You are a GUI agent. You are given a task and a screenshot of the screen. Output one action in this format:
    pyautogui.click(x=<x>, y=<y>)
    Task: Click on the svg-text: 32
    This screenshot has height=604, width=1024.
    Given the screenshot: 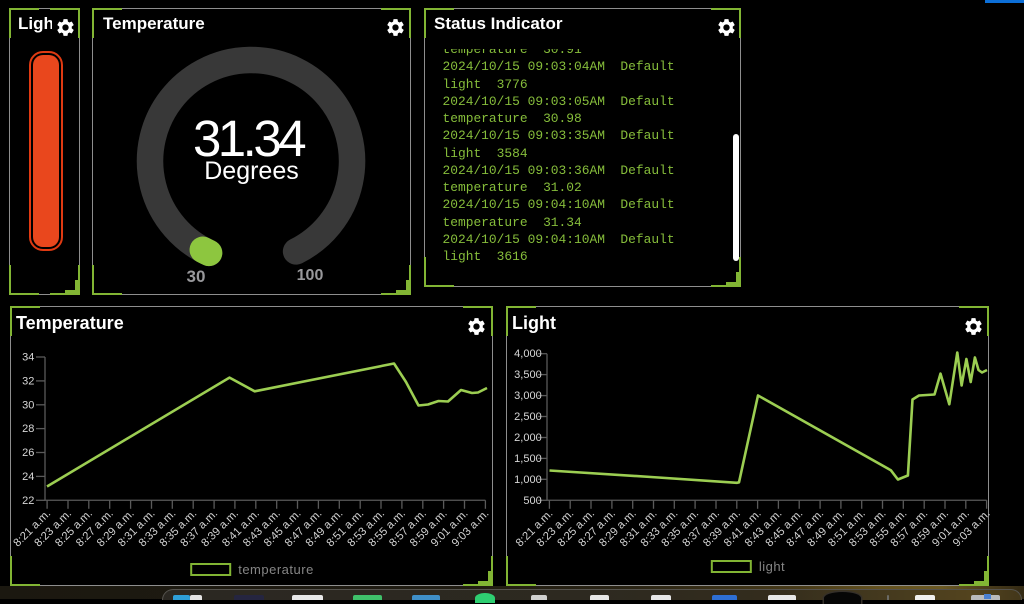 What is the action you would take?
    pyautogui.click(x=28, y=381)
    